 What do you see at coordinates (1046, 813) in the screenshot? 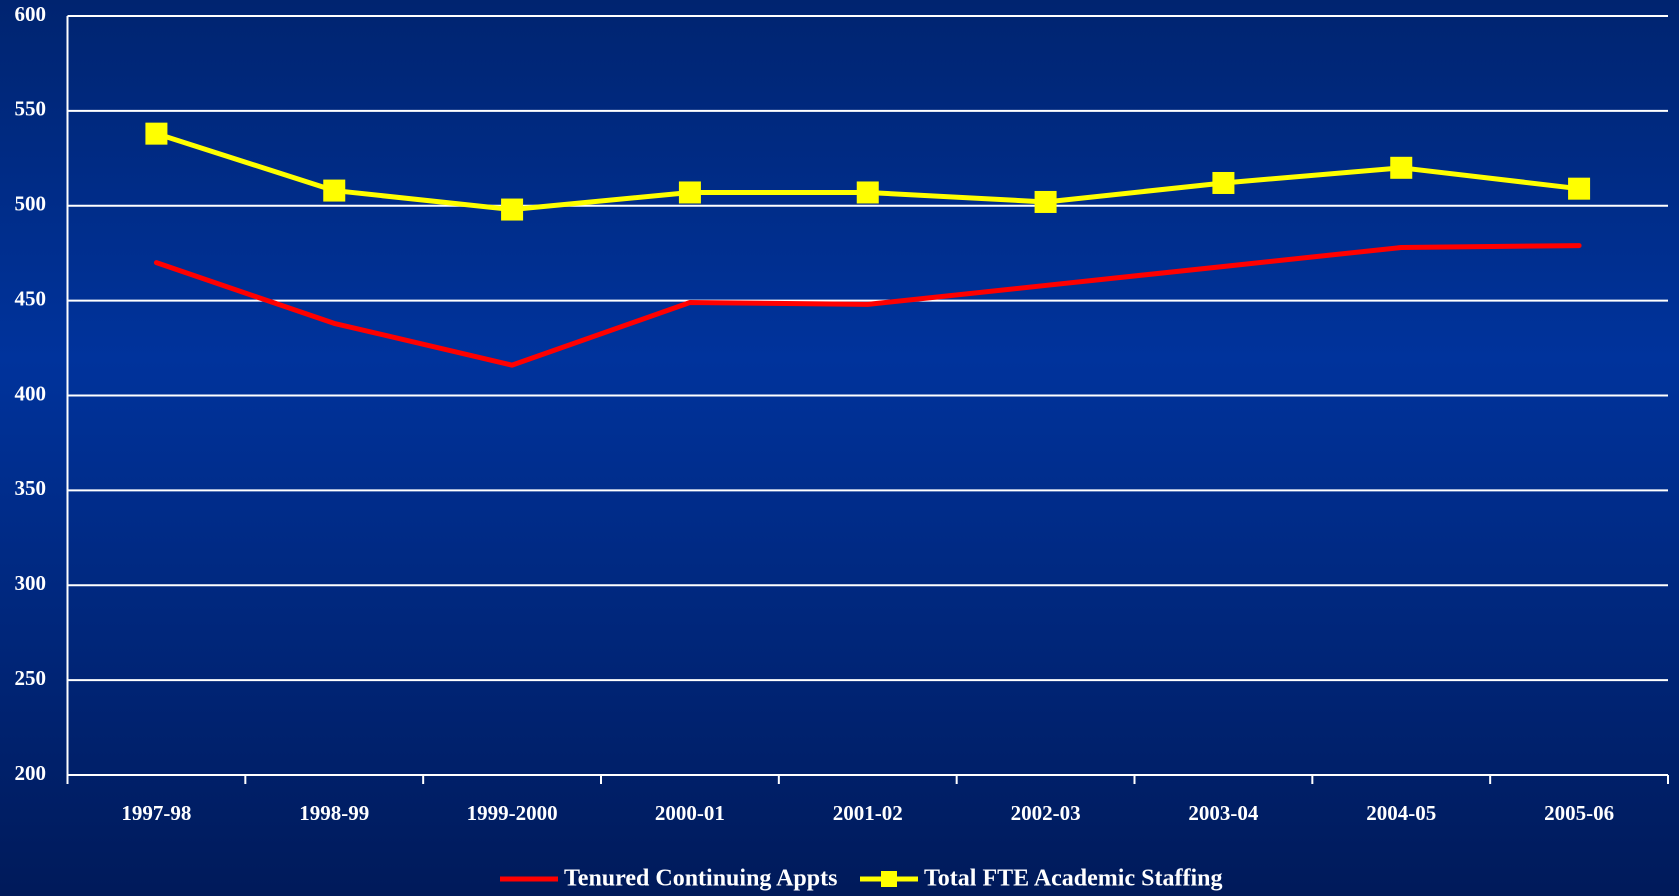
I see `x-tick-label: 2002-03` at bounding box center [1046, 813].